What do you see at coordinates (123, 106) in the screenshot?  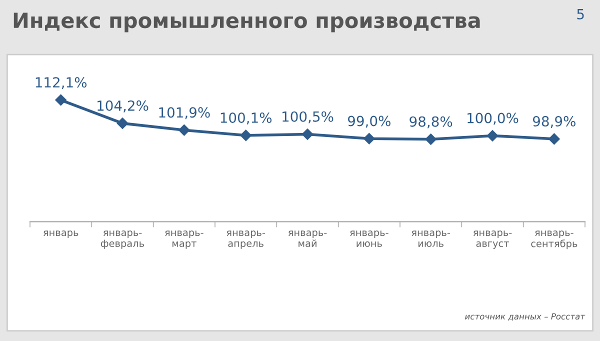 I see `data-label: 104,2%` at bounding box center [123, 106].